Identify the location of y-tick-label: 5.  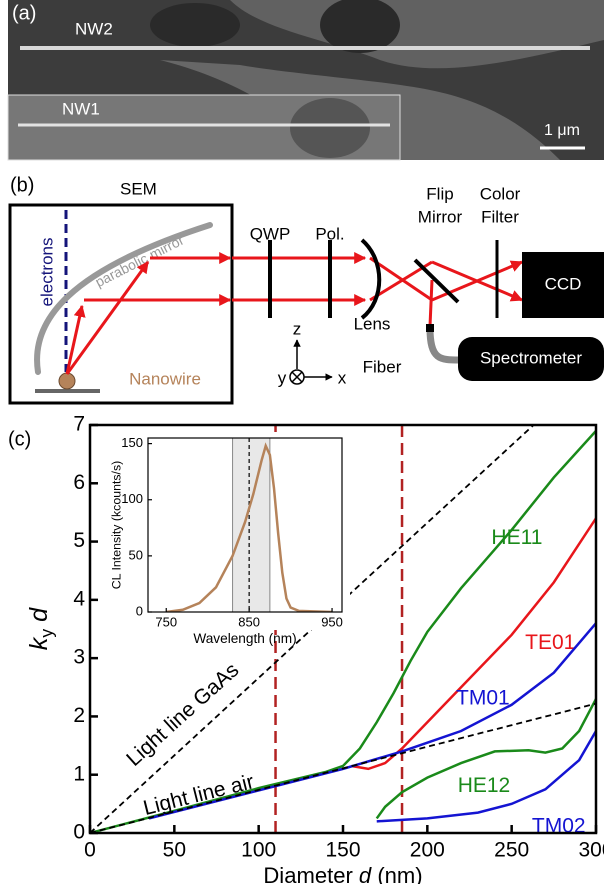
(79, 540).